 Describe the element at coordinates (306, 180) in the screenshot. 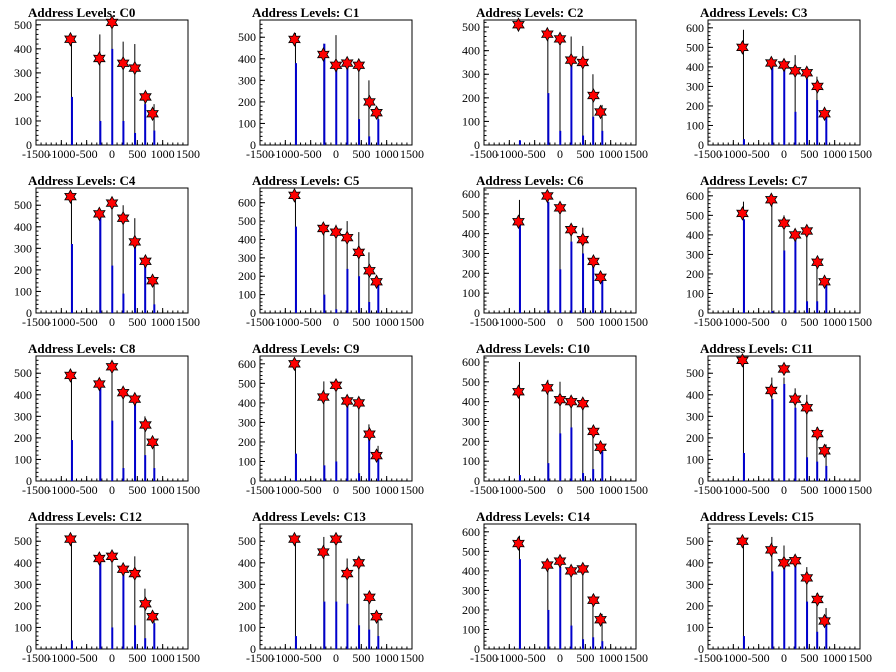

I see `chart-title: Address Levels: C5` at that location.